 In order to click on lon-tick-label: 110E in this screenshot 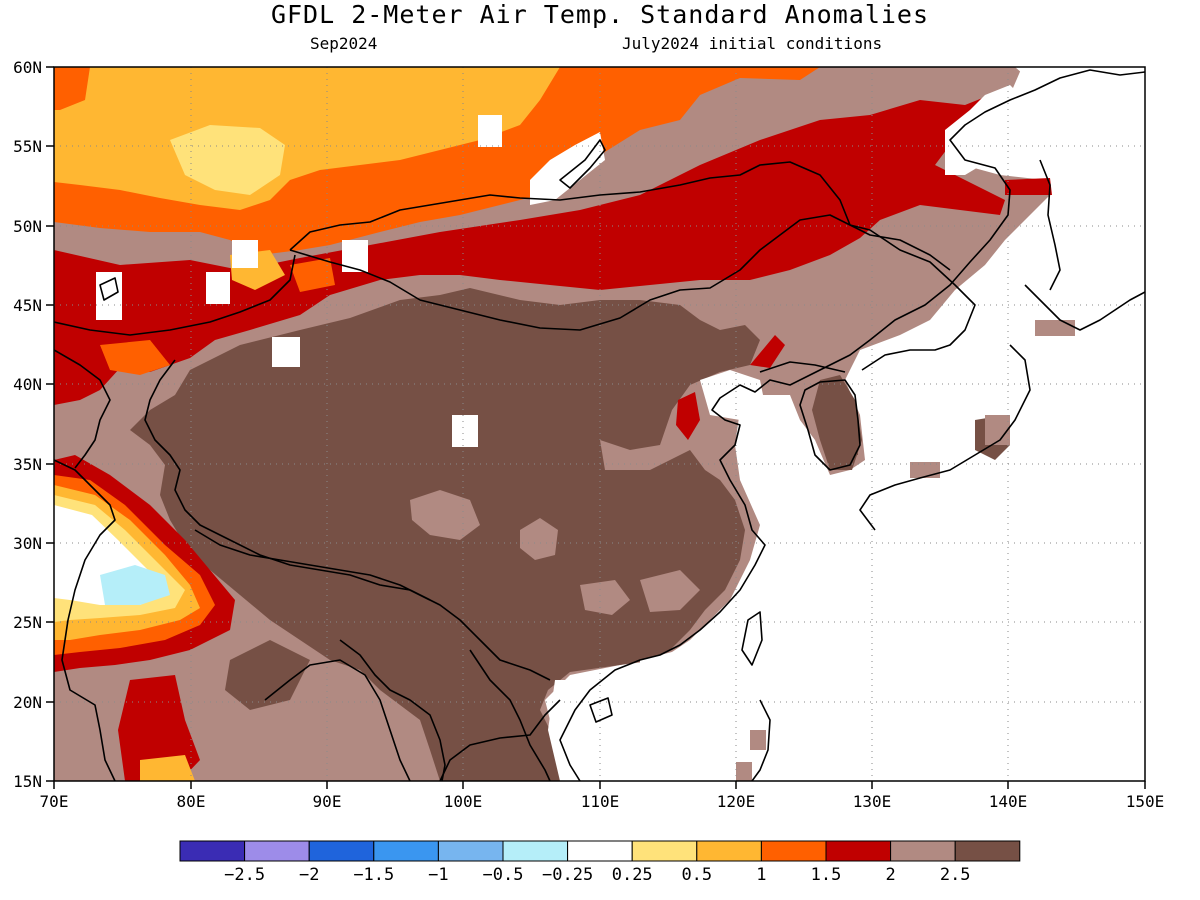, I will do `click(600, 801)`.